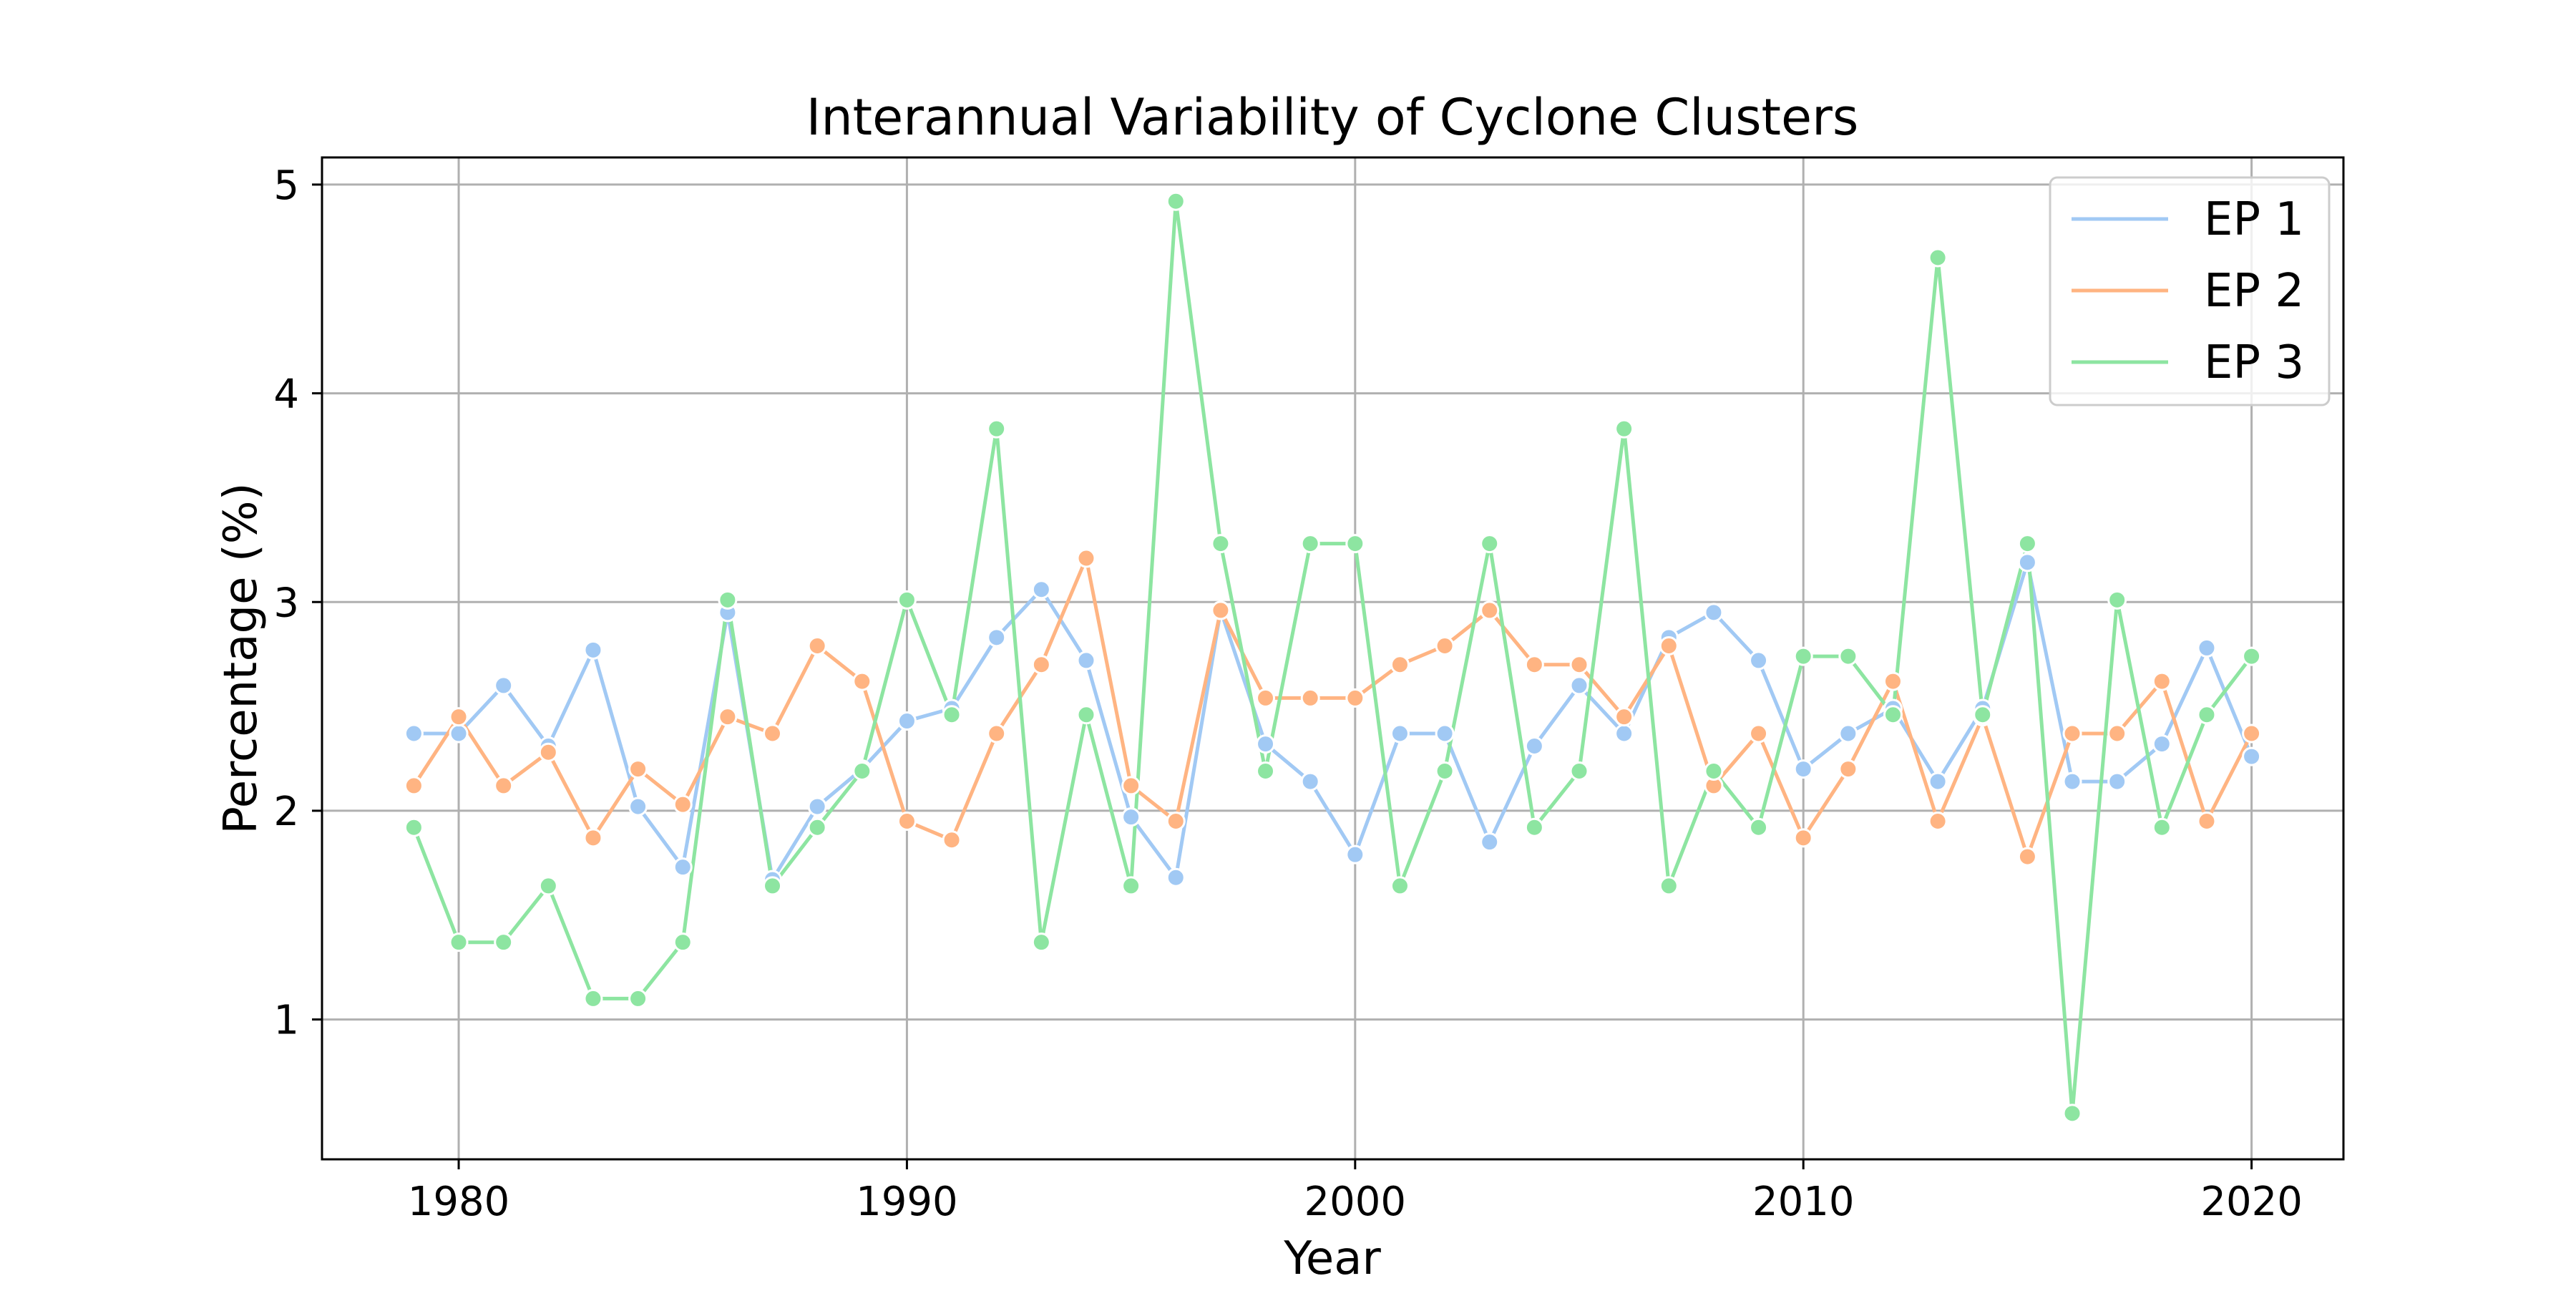  Describe the element at coordinates (593, 838) in the screenshot. I see `data-point-ep-2-1983` at that location.